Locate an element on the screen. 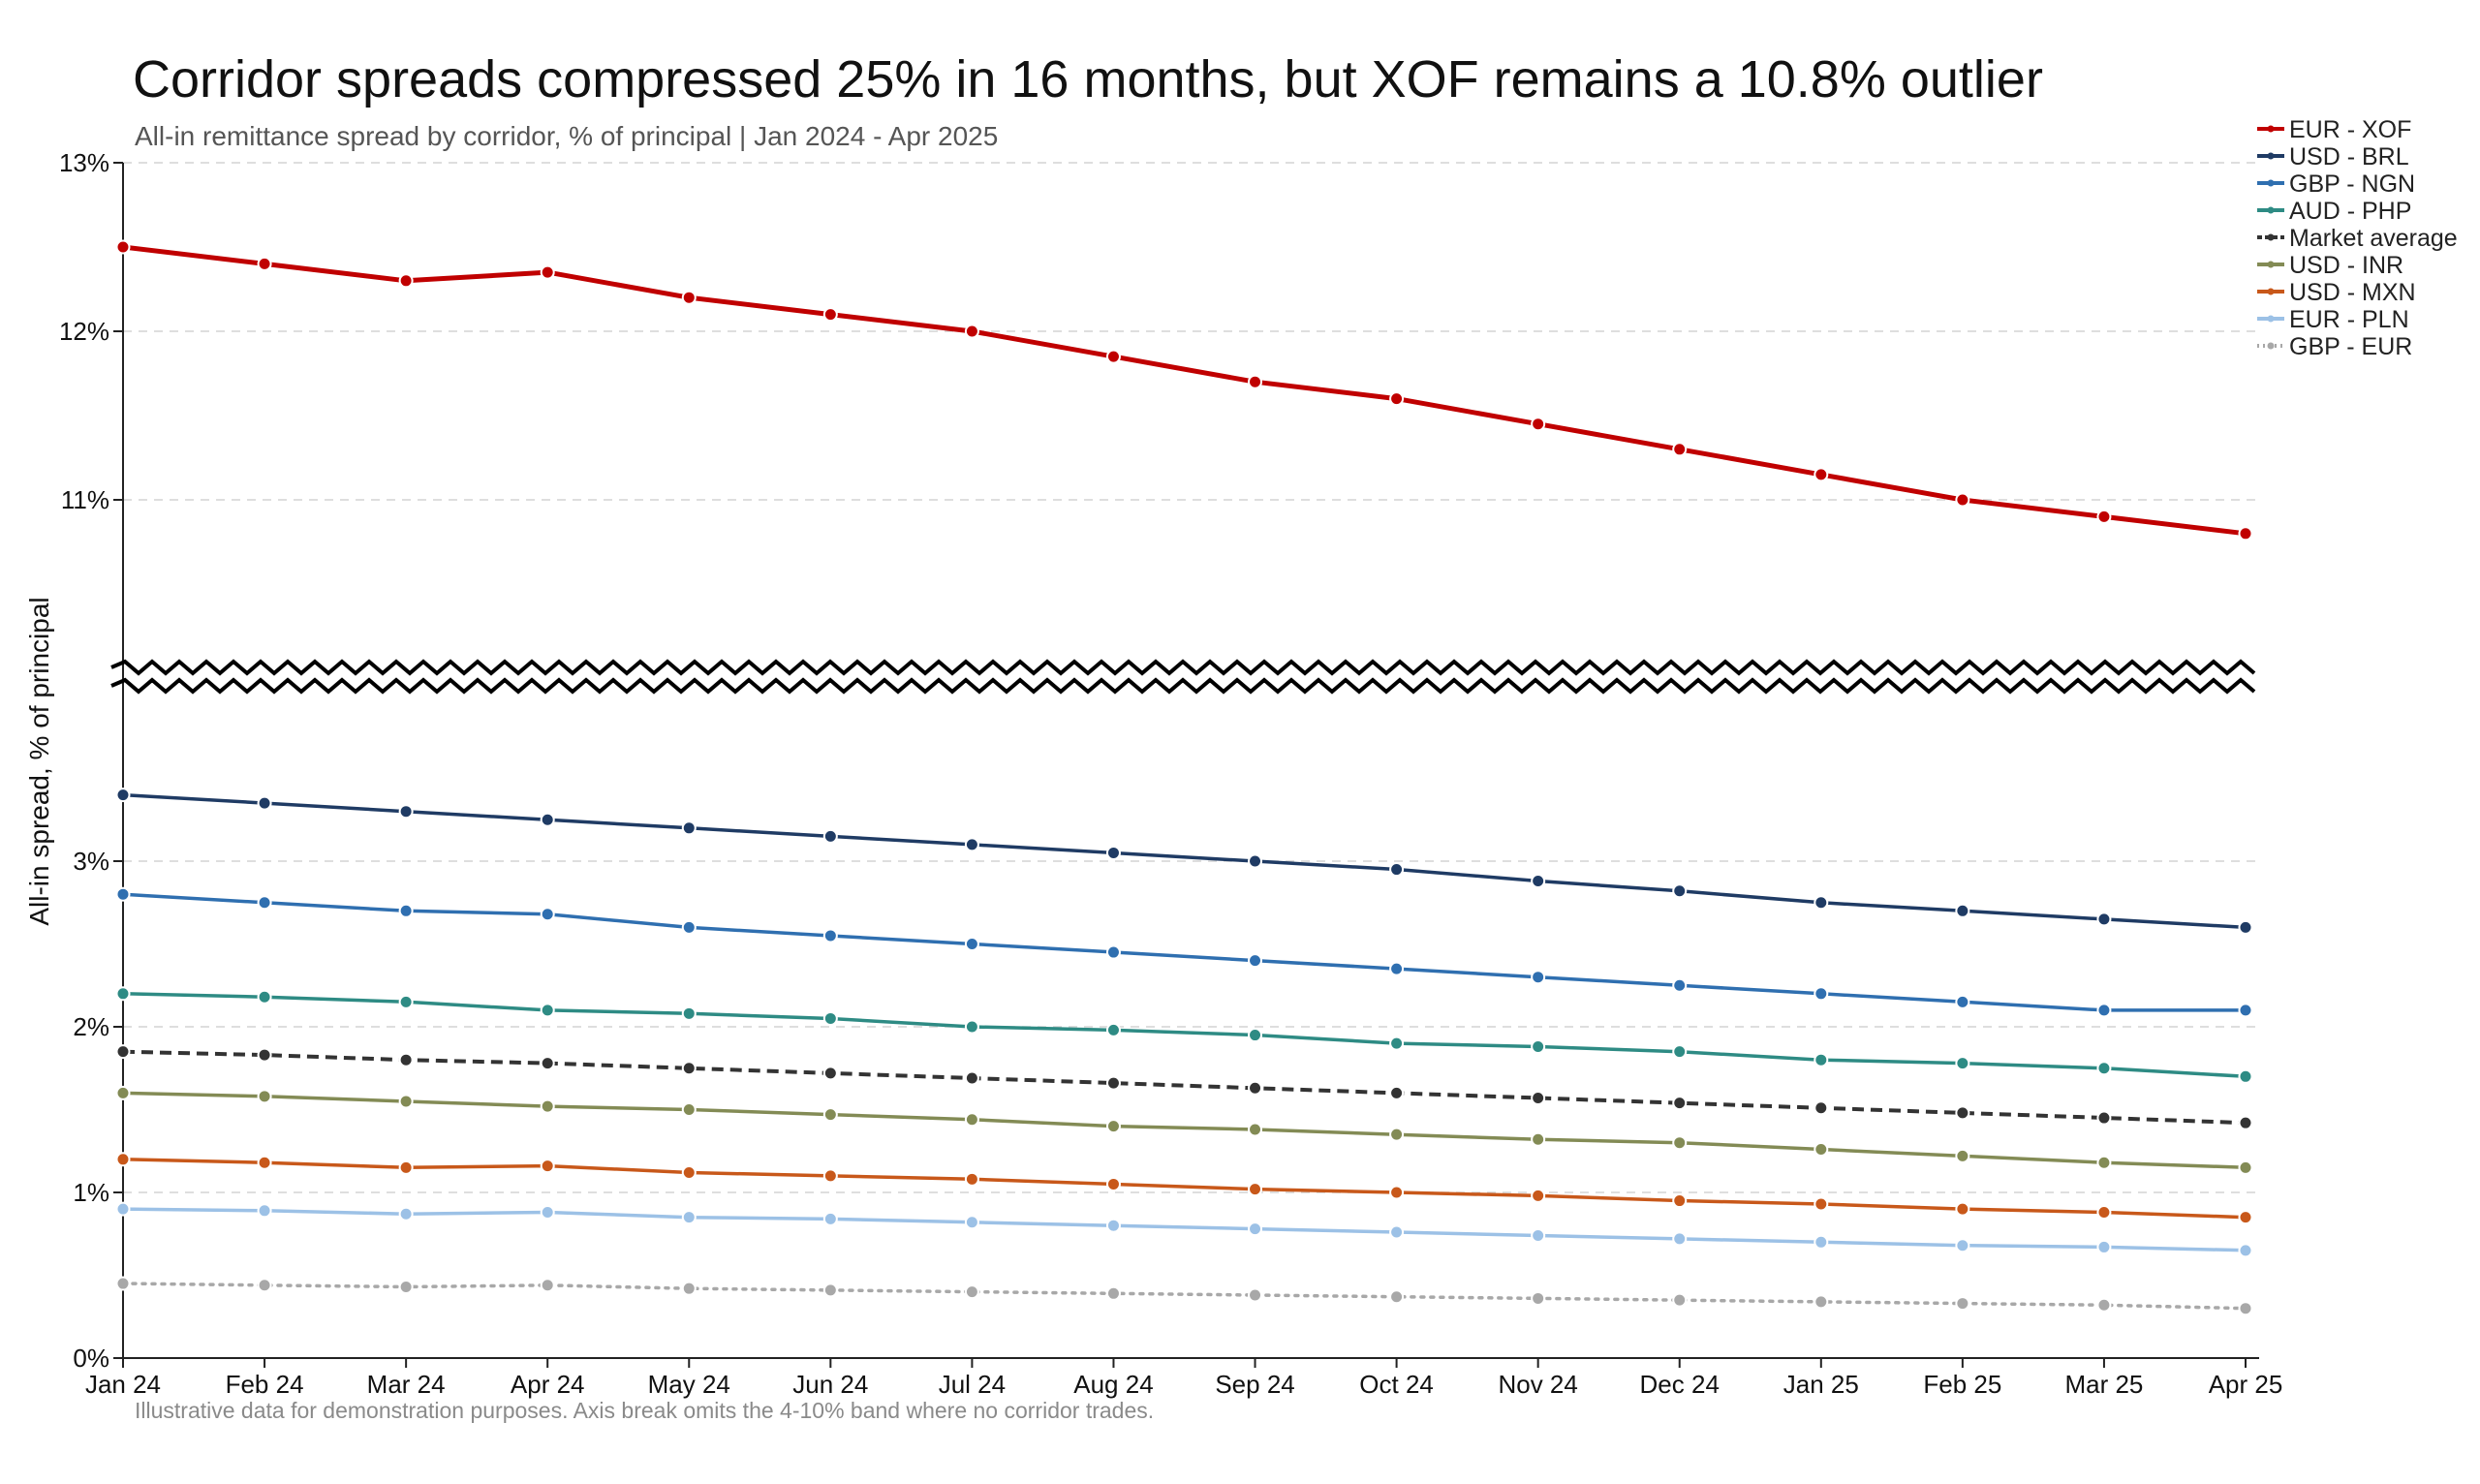 Image resolution: width=2480 pixels, height=1484 pixels. series-market-average is located at coordinates (1184, 1087).